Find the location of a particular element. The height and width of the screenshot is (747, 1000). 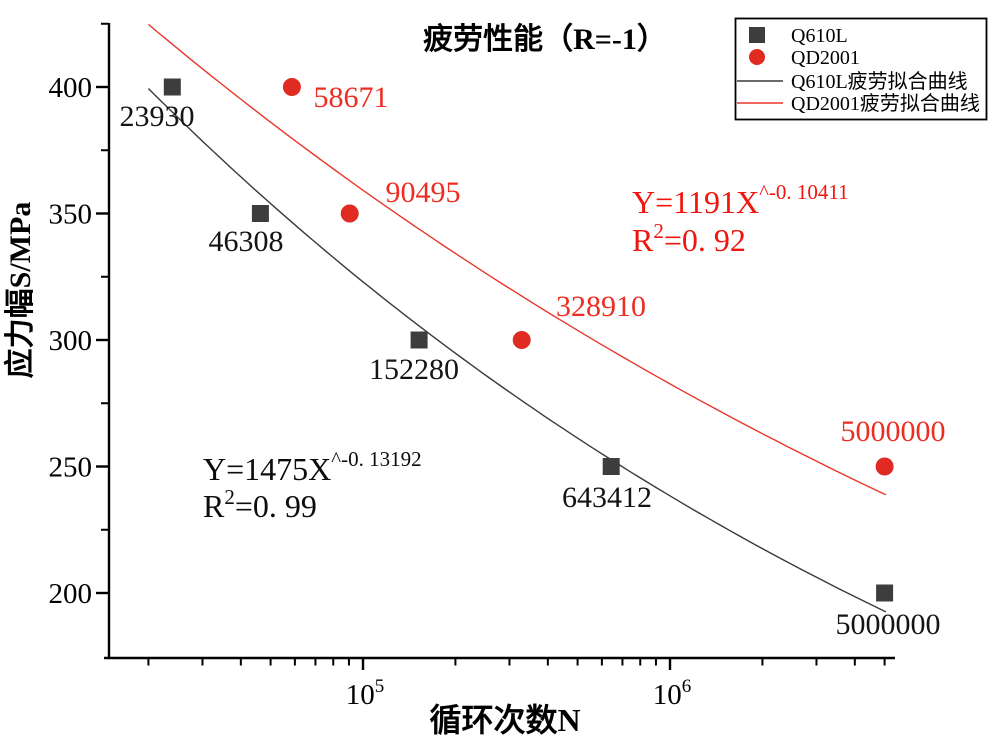

data-point-label-q610l: 5000000 is located at coordinates (888, 624).